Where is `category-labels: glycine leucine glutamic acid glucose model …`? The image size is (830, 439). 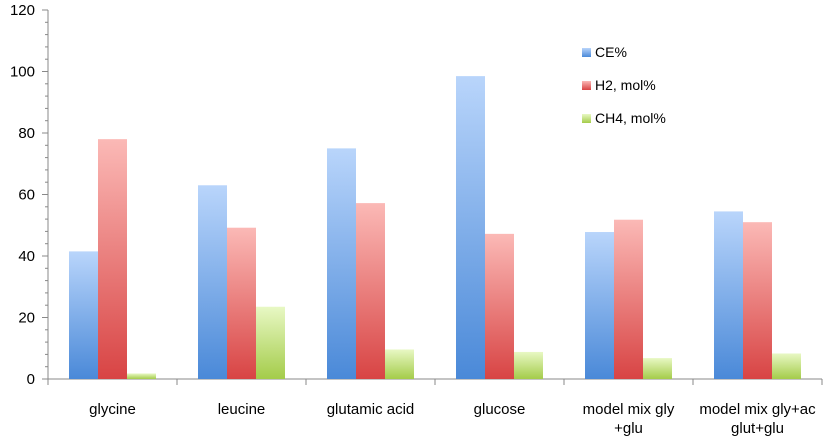
category-labels: glycine leucine glutamic acid glucose model … is located at coordinates (452, 419).